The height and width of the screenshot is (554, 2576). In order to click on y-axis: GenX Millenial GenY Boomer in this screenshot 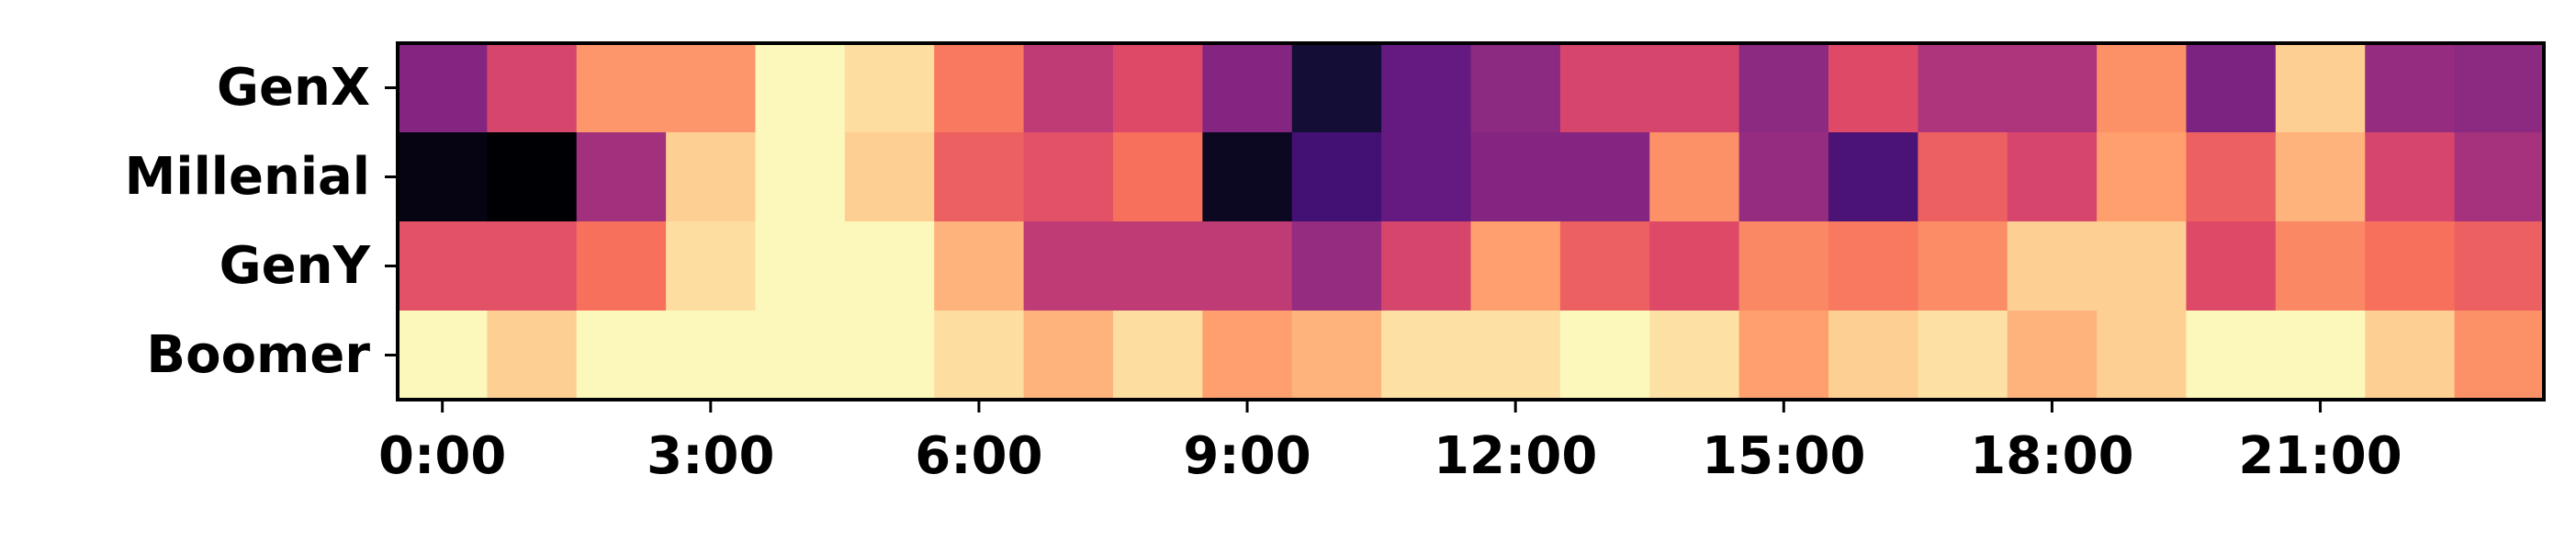, I will do `click(261, 221)`.